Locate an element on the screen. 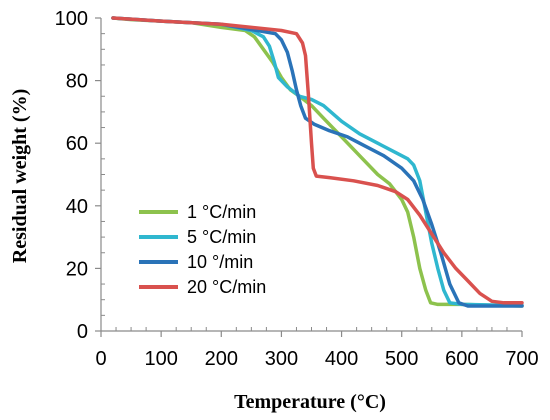 This screenshot has height=420, width=550. x-tick-label: 600 is located at coordinates (461, 359).